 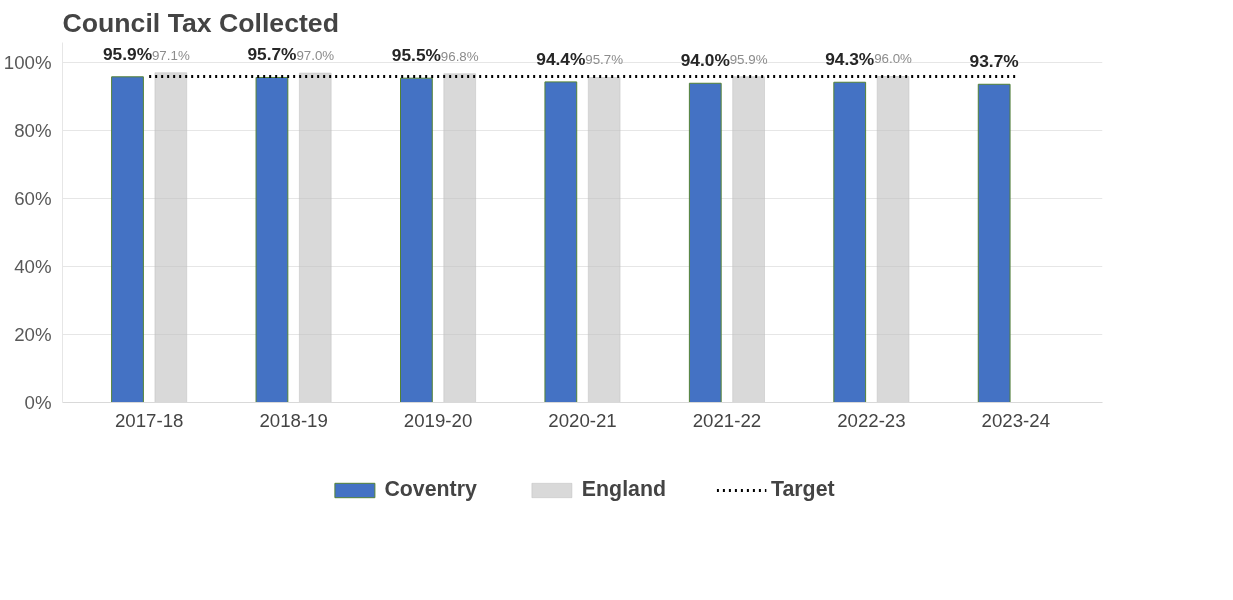 What do you see at coordinates (459, 56) in the screenshot?
I see `data-label: 96.8%` at bounding box center [459, 56].